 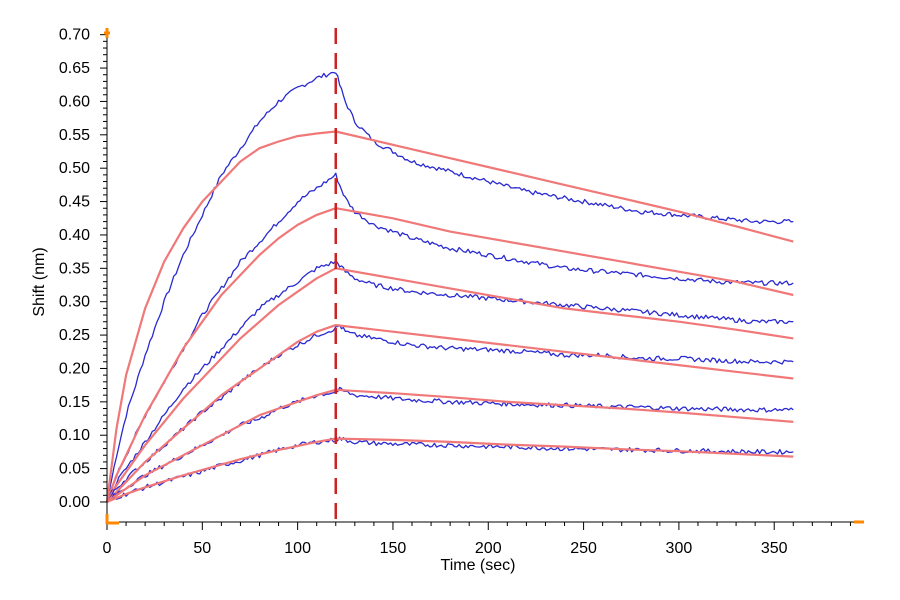 I want to click on y-tick-label: 0.20, so click(x=74, y=368).